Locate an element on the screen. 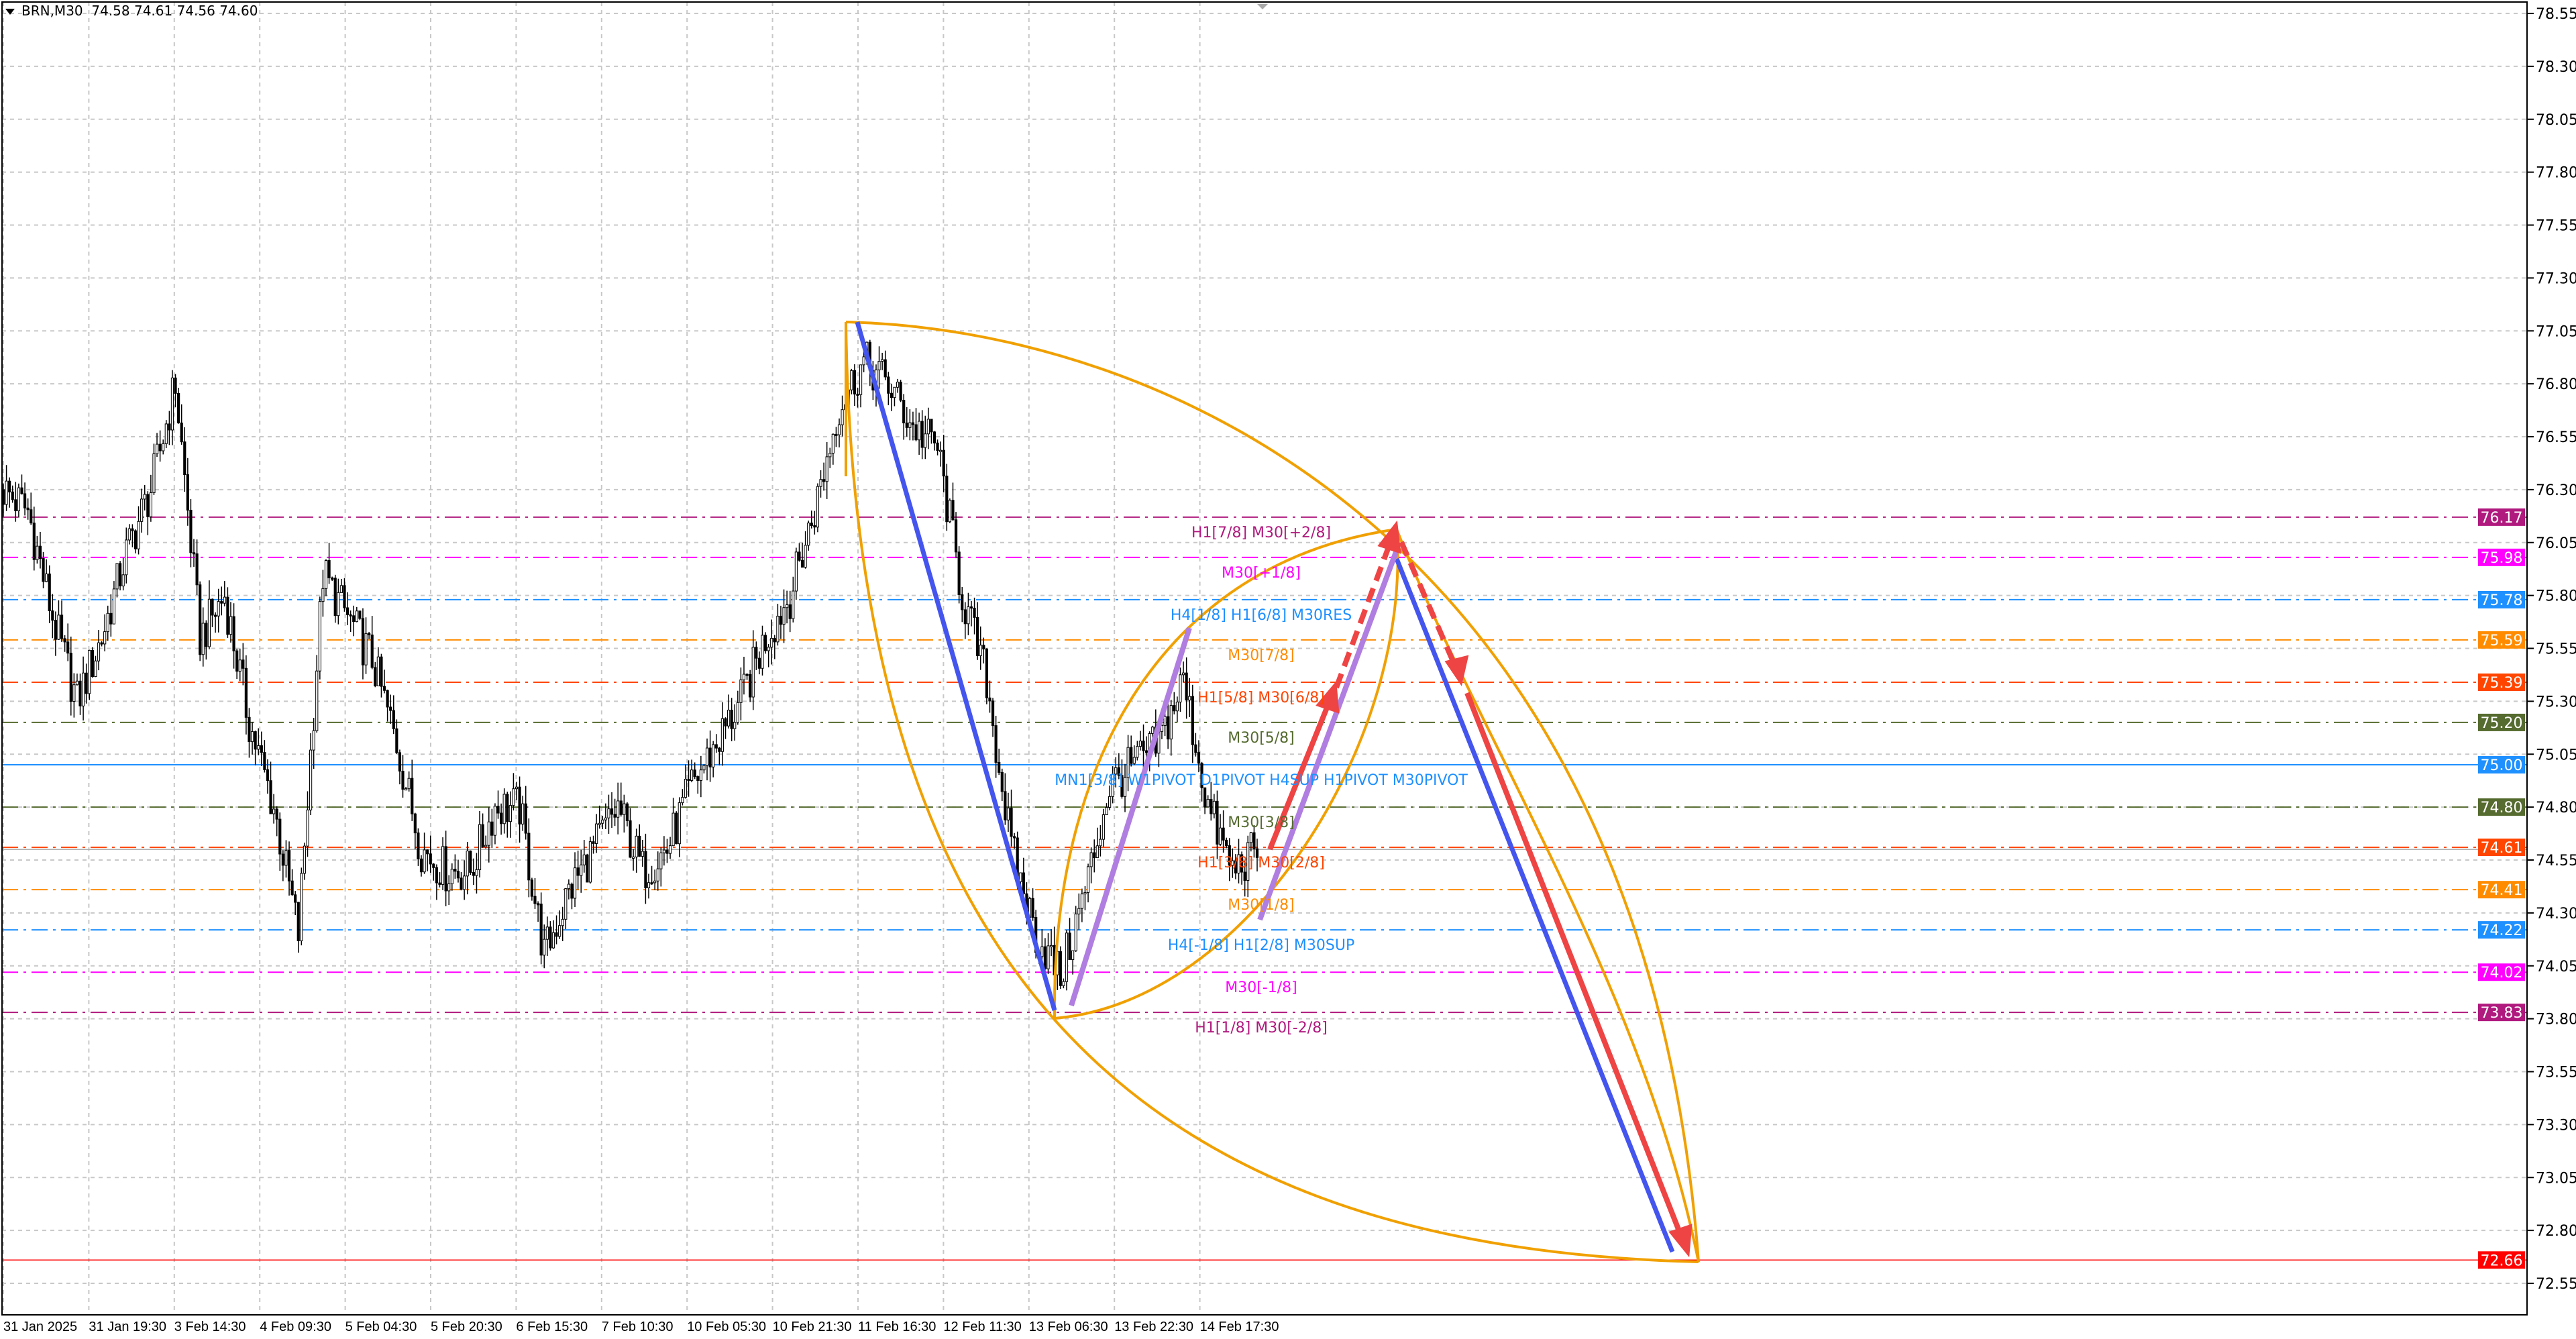 This screenshot has height=1339, width=2576. x-tick-label: 13 Feb 22:30 is located at coordinates (1153, 1327).